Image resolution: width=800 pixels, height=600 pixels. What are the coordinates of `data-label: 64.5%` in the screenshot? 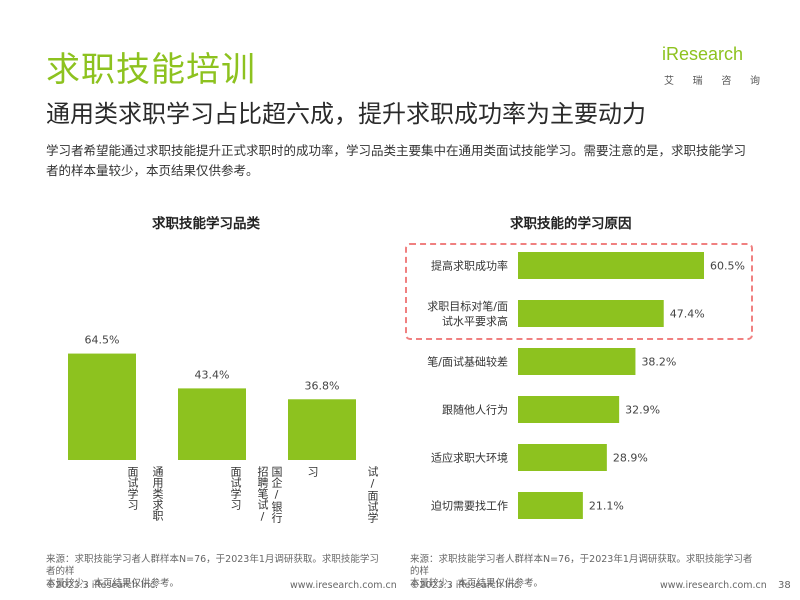 It's located at (102, 340).